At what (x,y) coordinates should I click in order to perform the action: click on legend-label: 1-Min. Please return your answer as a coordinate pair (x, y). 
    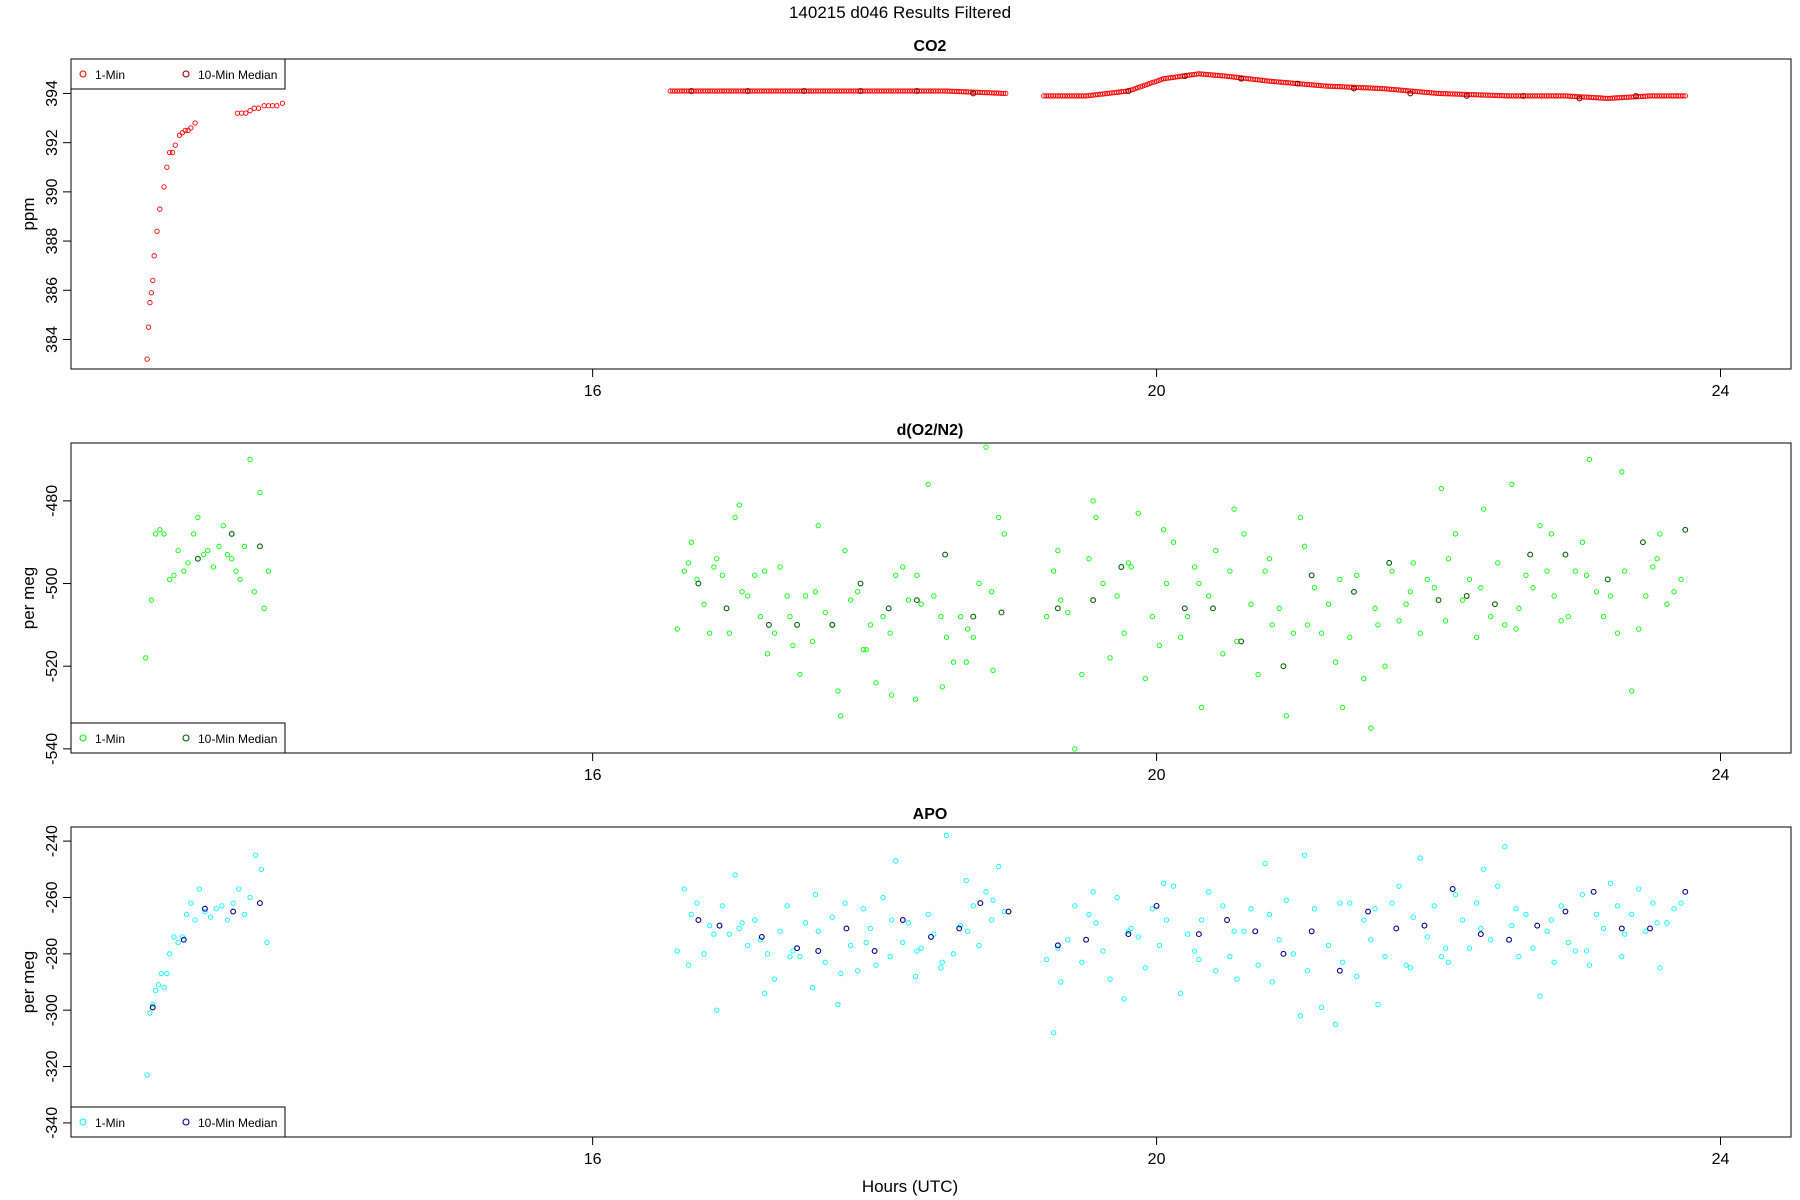
    Looking at the image, I should click on (110, 75).